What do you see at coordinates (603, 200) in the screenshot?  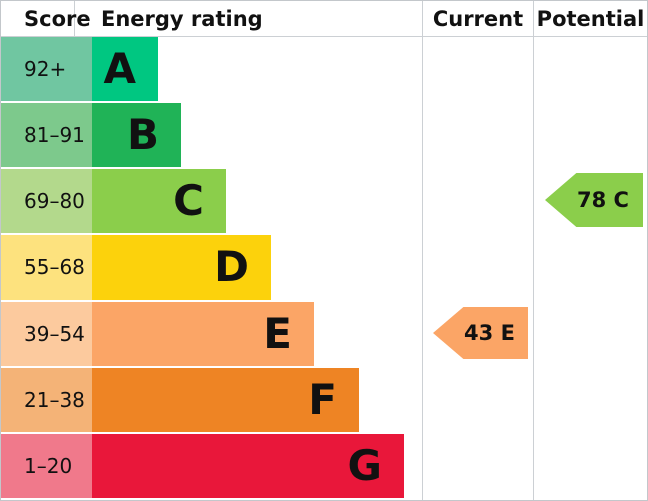 I see `potential-rating-label: 78 C` at bounding box center [603, 200].